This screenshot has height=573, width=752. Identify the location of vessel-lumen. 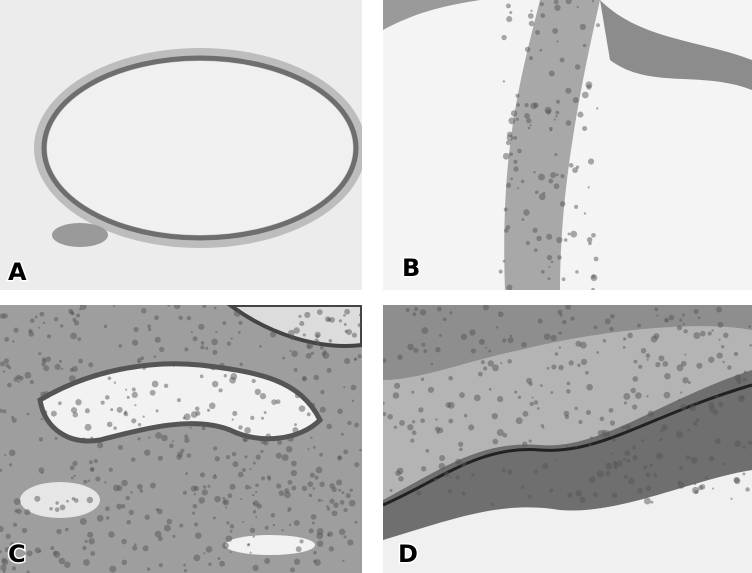
(200, 148).